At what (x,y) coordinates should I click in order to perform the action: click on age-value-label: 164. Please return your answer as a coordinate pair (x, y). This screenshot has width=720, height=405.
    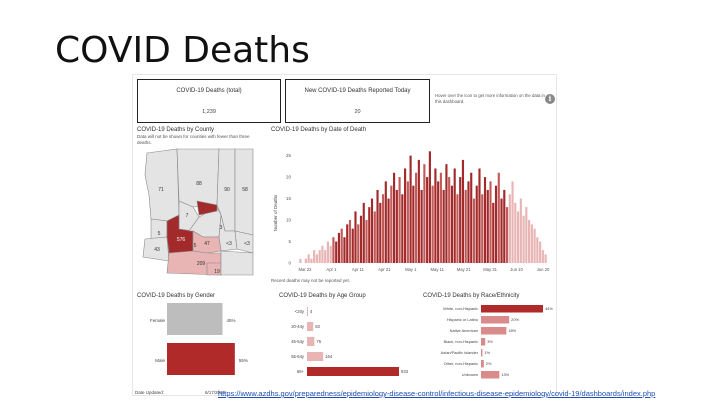
    Looking at the image, I should click on (329, 356).